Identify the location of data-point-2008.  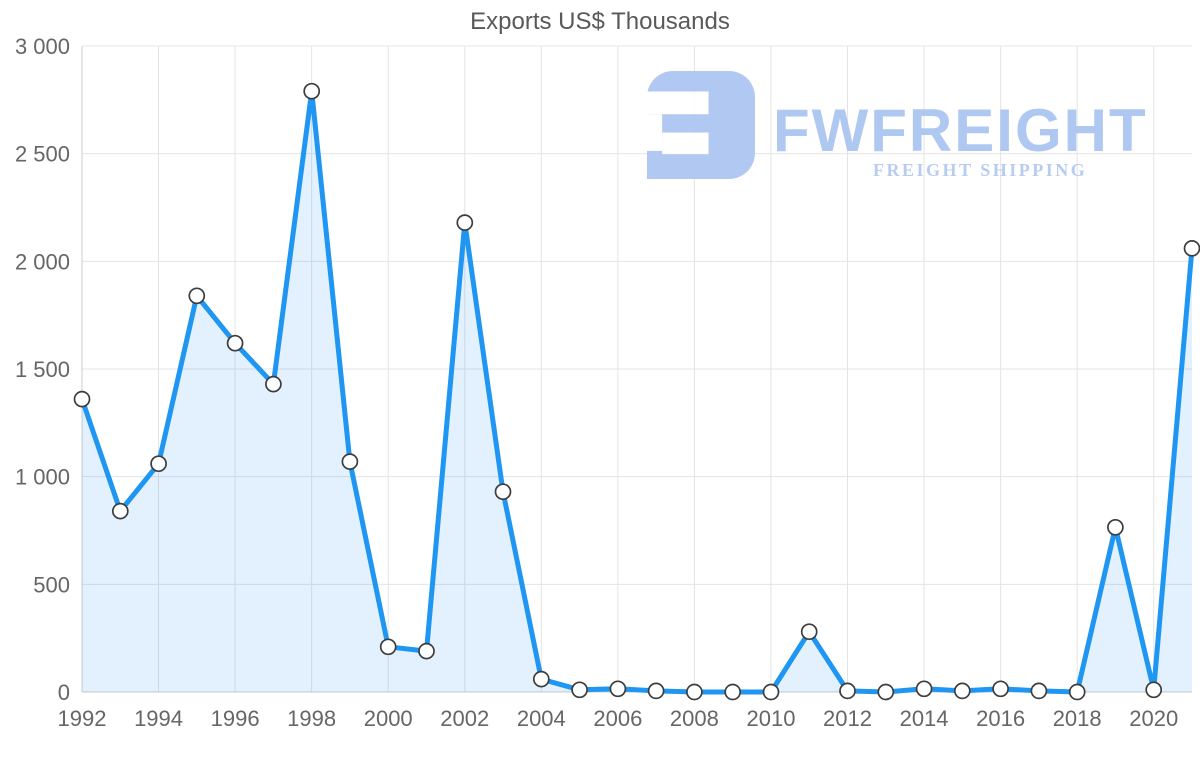
(694, 692).